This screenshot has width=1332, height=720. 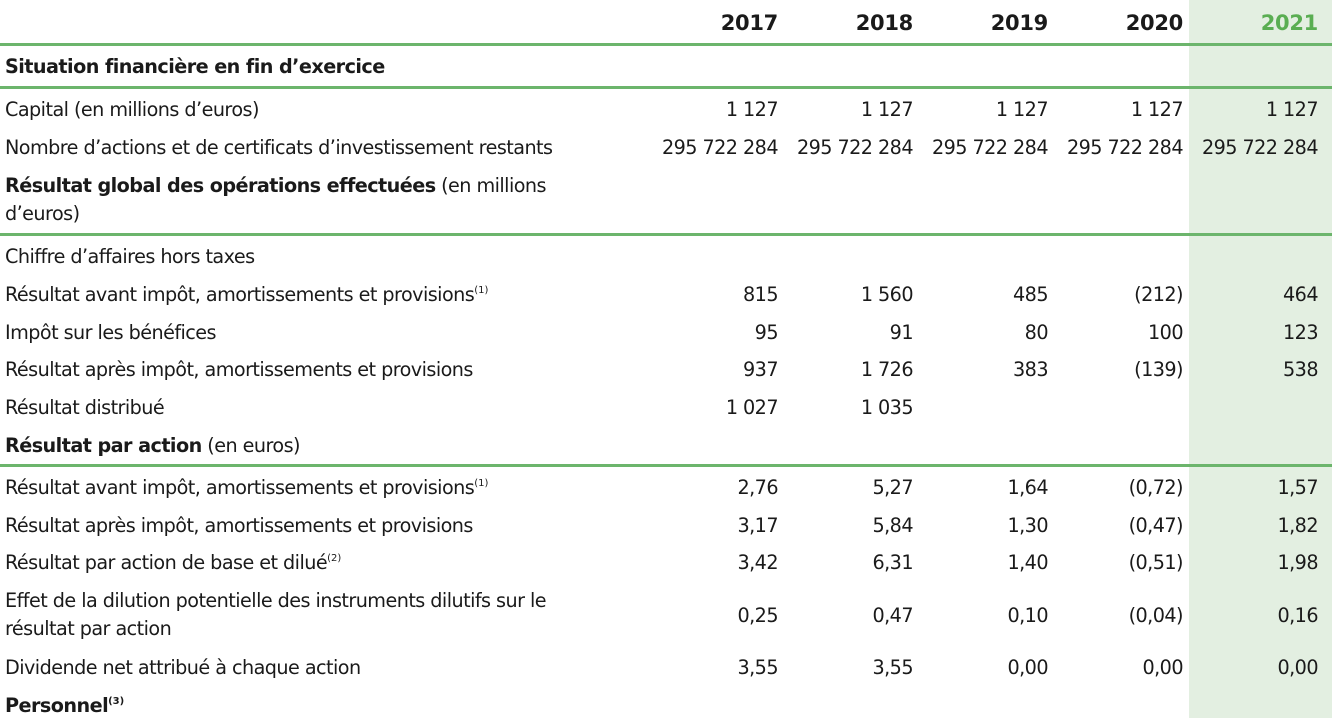 What do you see at coordinates (1301, 294) in the screenshot?
I see `cell-2021: 464` at bounding box center [1301, 294].